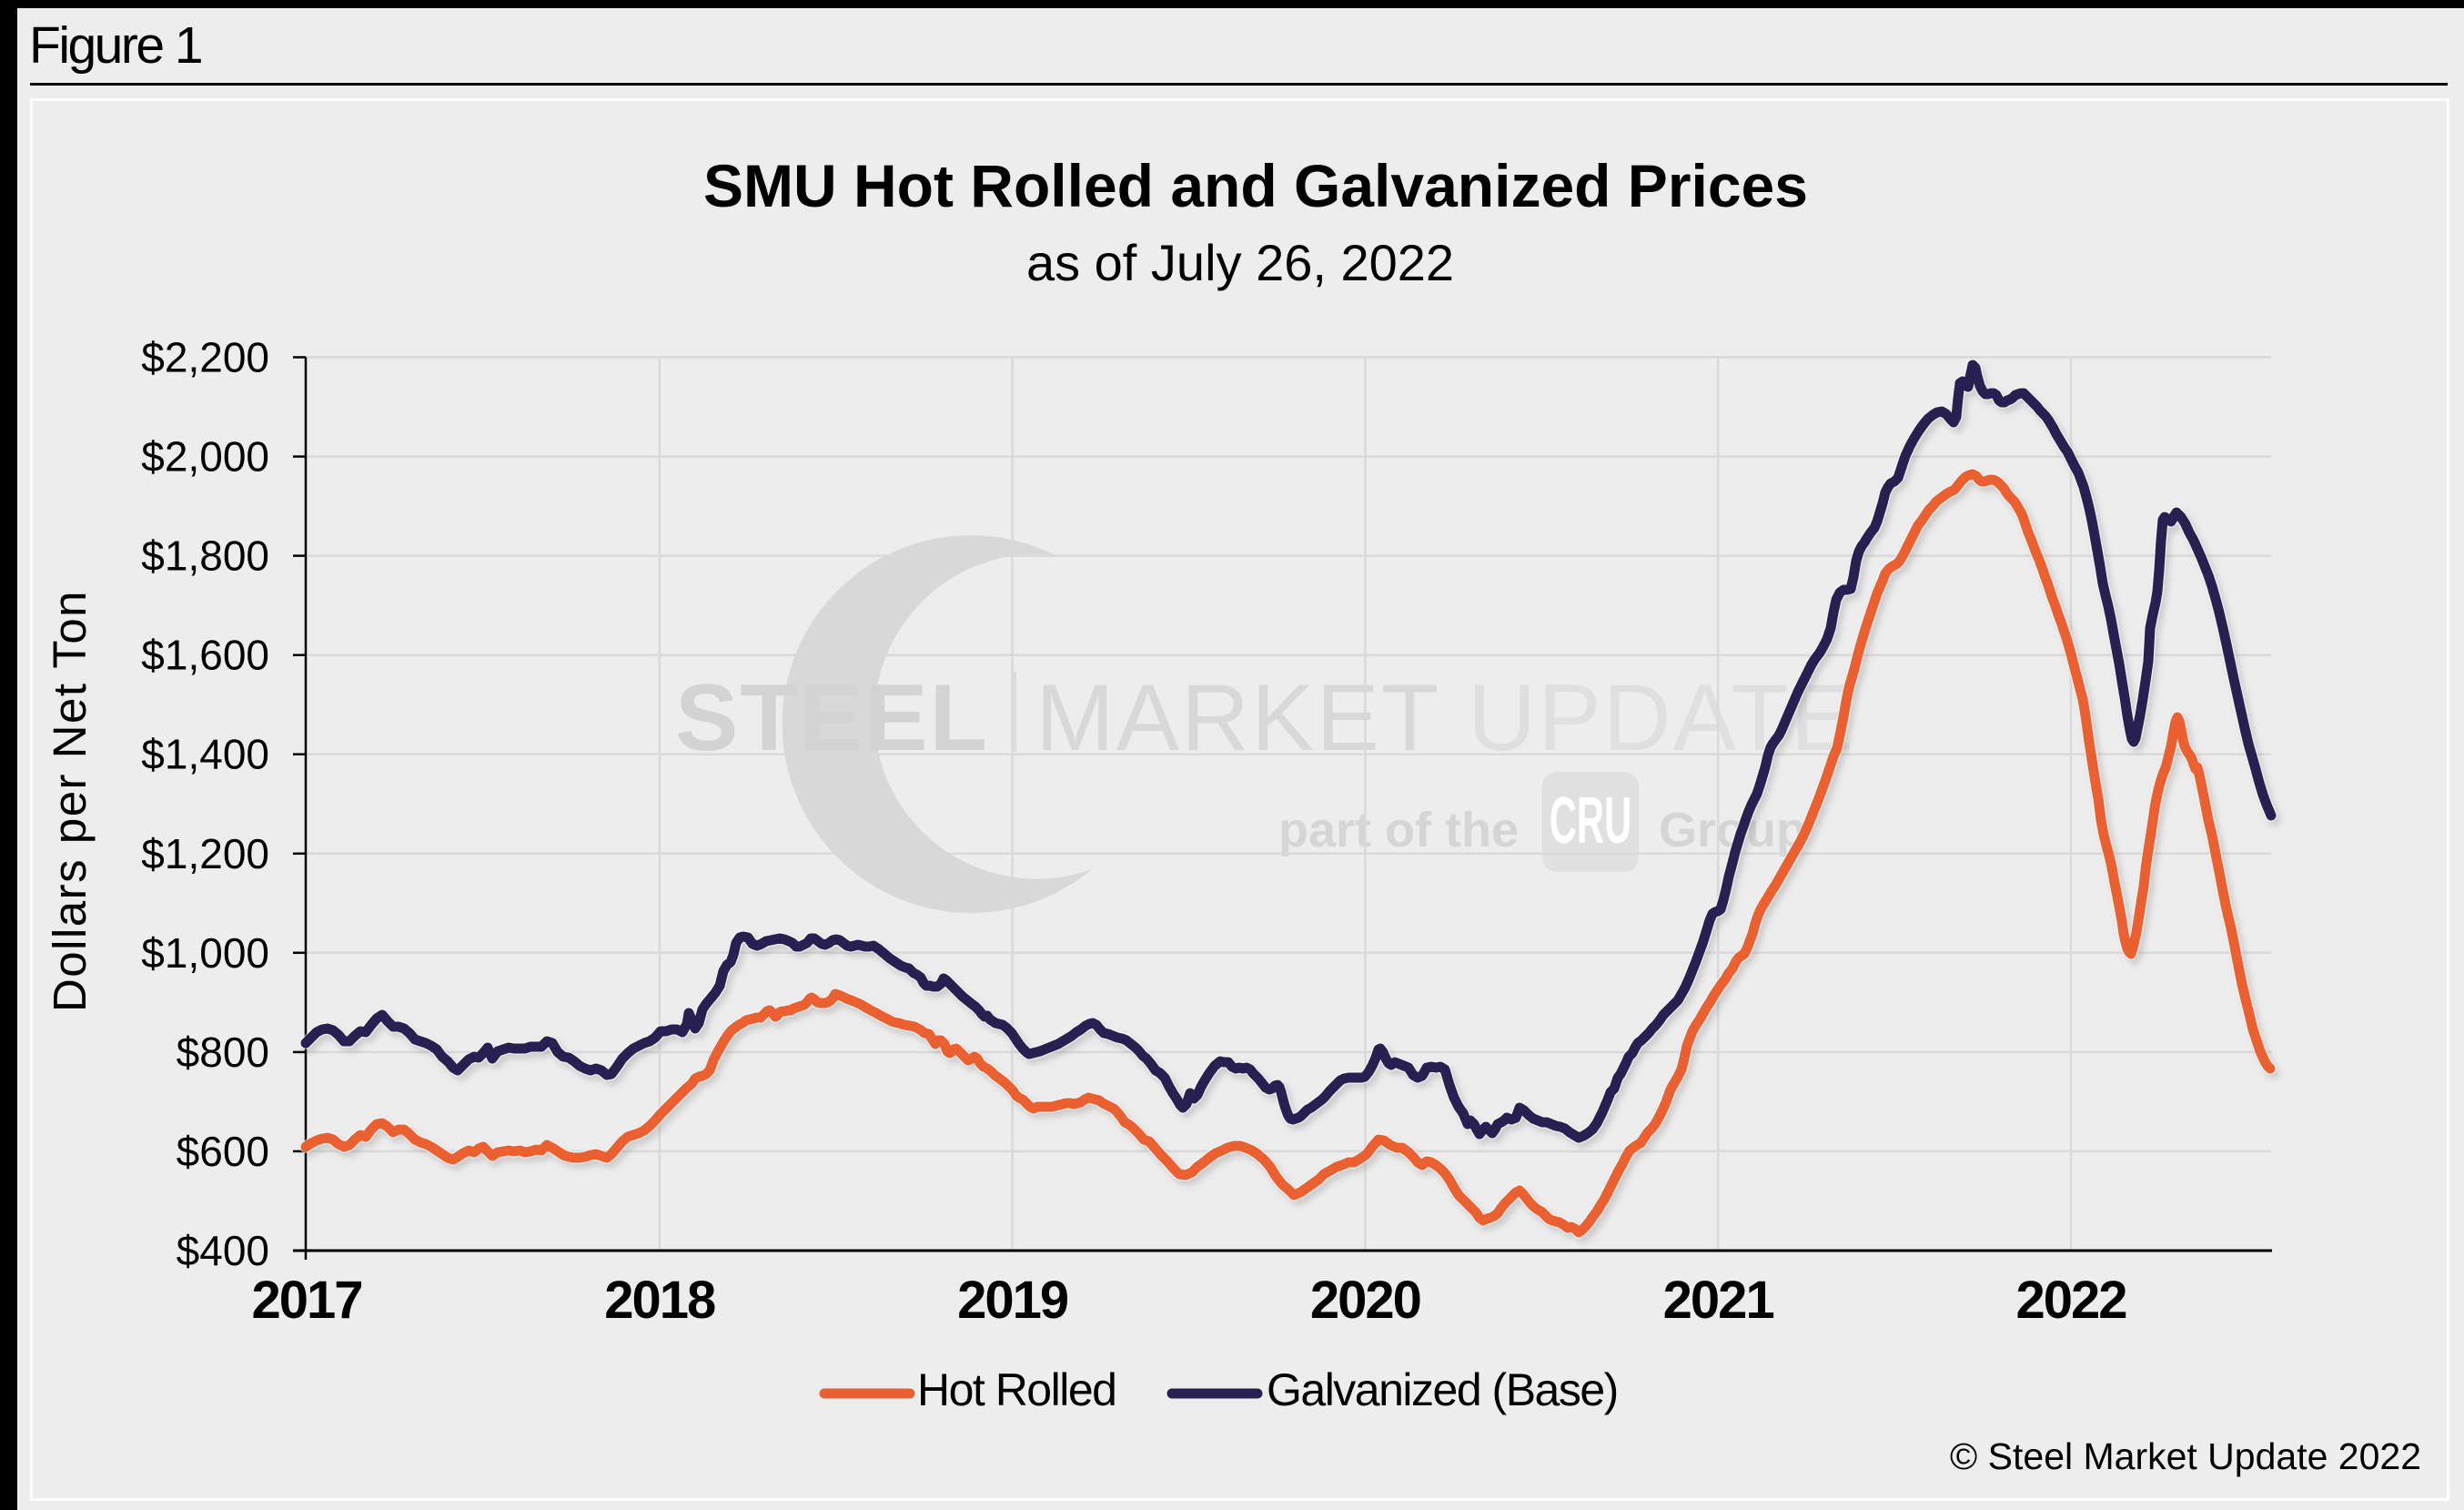 This screenshot has height=1510, width=2464. Describe the element at coordinates (205, 457) in the screenshot. I see `svg-text: $2,000` at that location.